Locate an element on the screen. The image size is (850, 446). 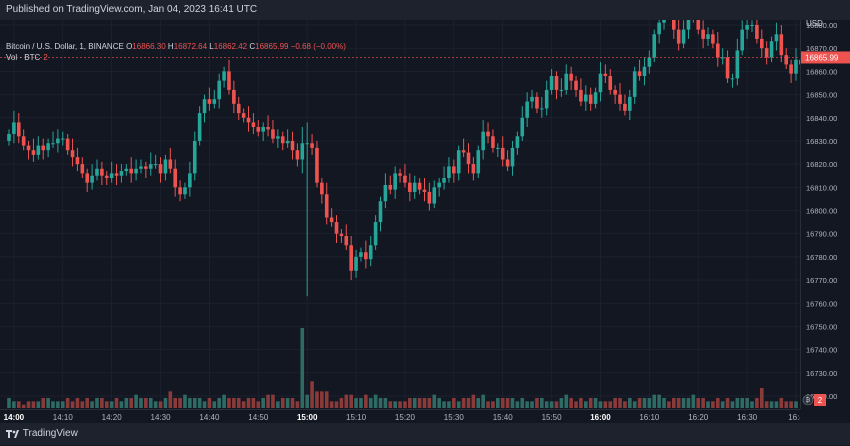
price-tick-label: 16800.00 is located at coordinates (821, 211).